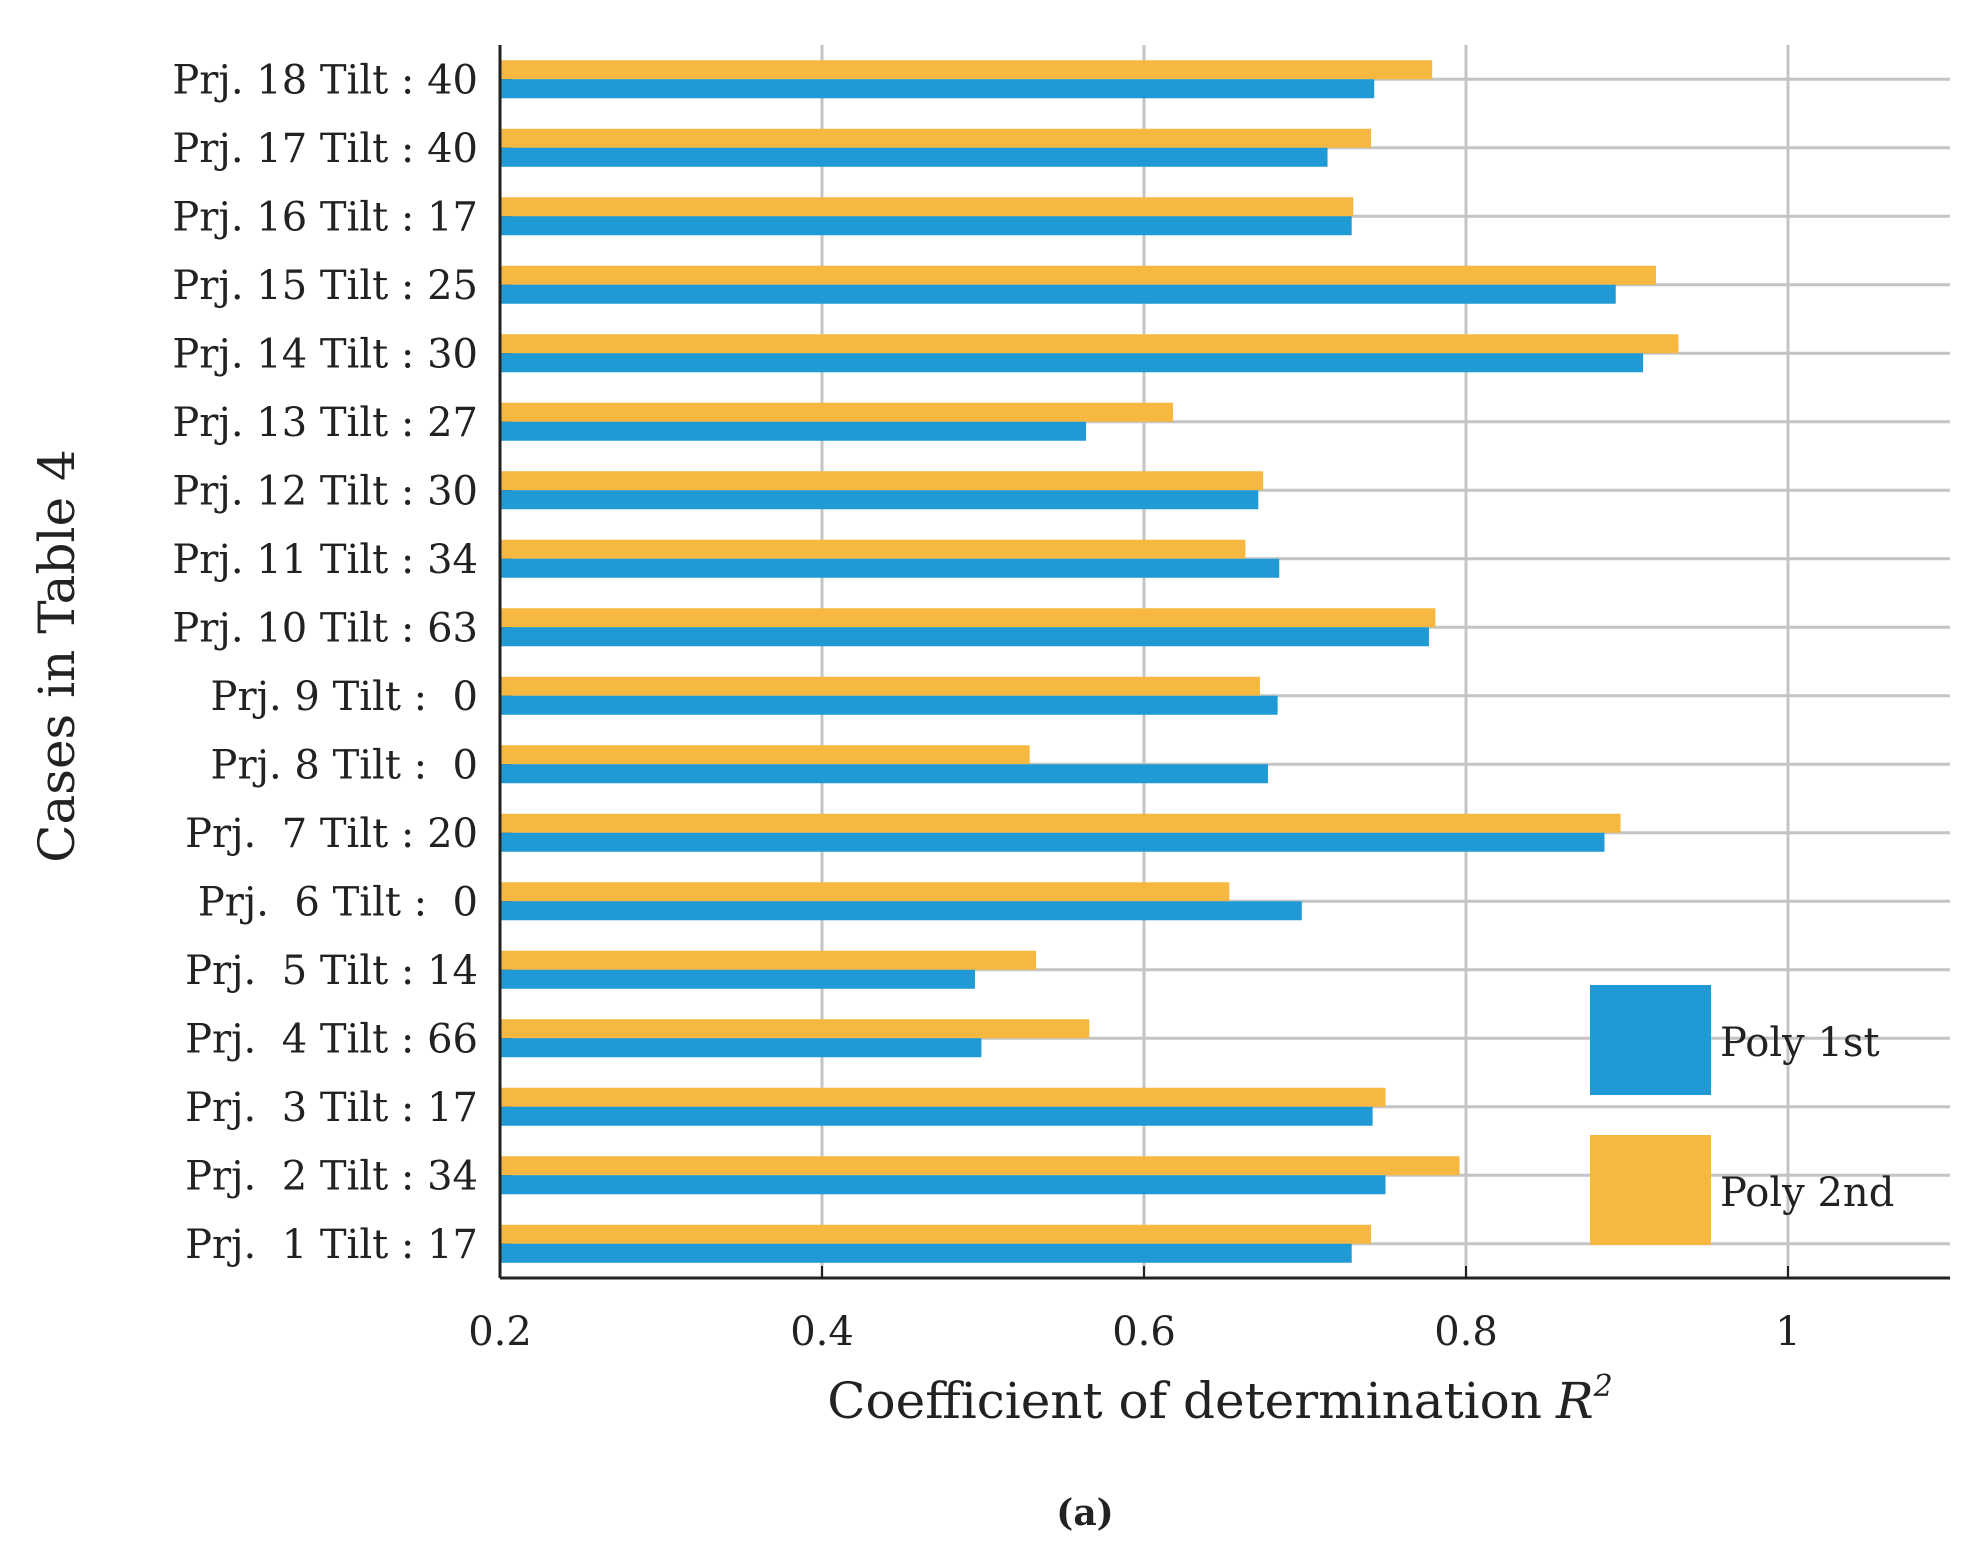 The height and width of the screenshot is (1547, 1971). Describe the element at coordinates (1650, 1190) in the screenshot. I see `legend-swatch-poly-2nd` at that location.